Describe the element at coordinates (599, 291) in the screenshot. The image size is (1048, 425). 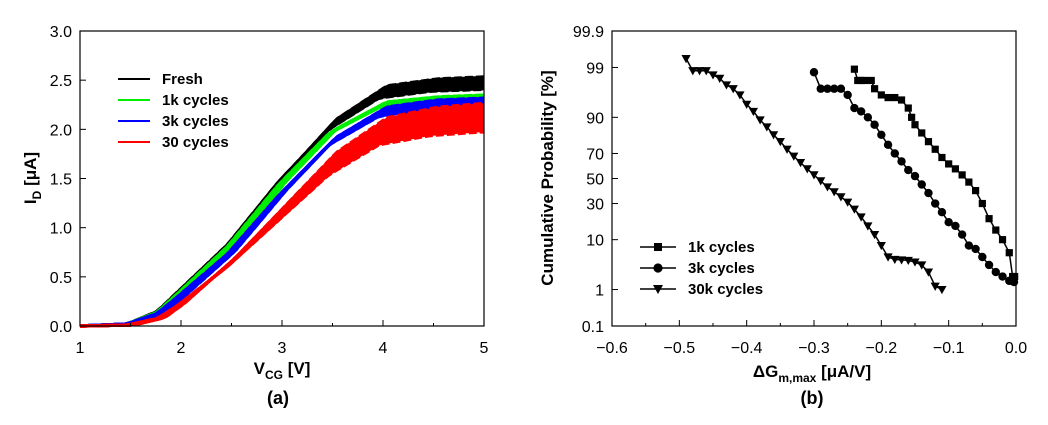
I see `panel-b-ytick-label: 1` at that location.